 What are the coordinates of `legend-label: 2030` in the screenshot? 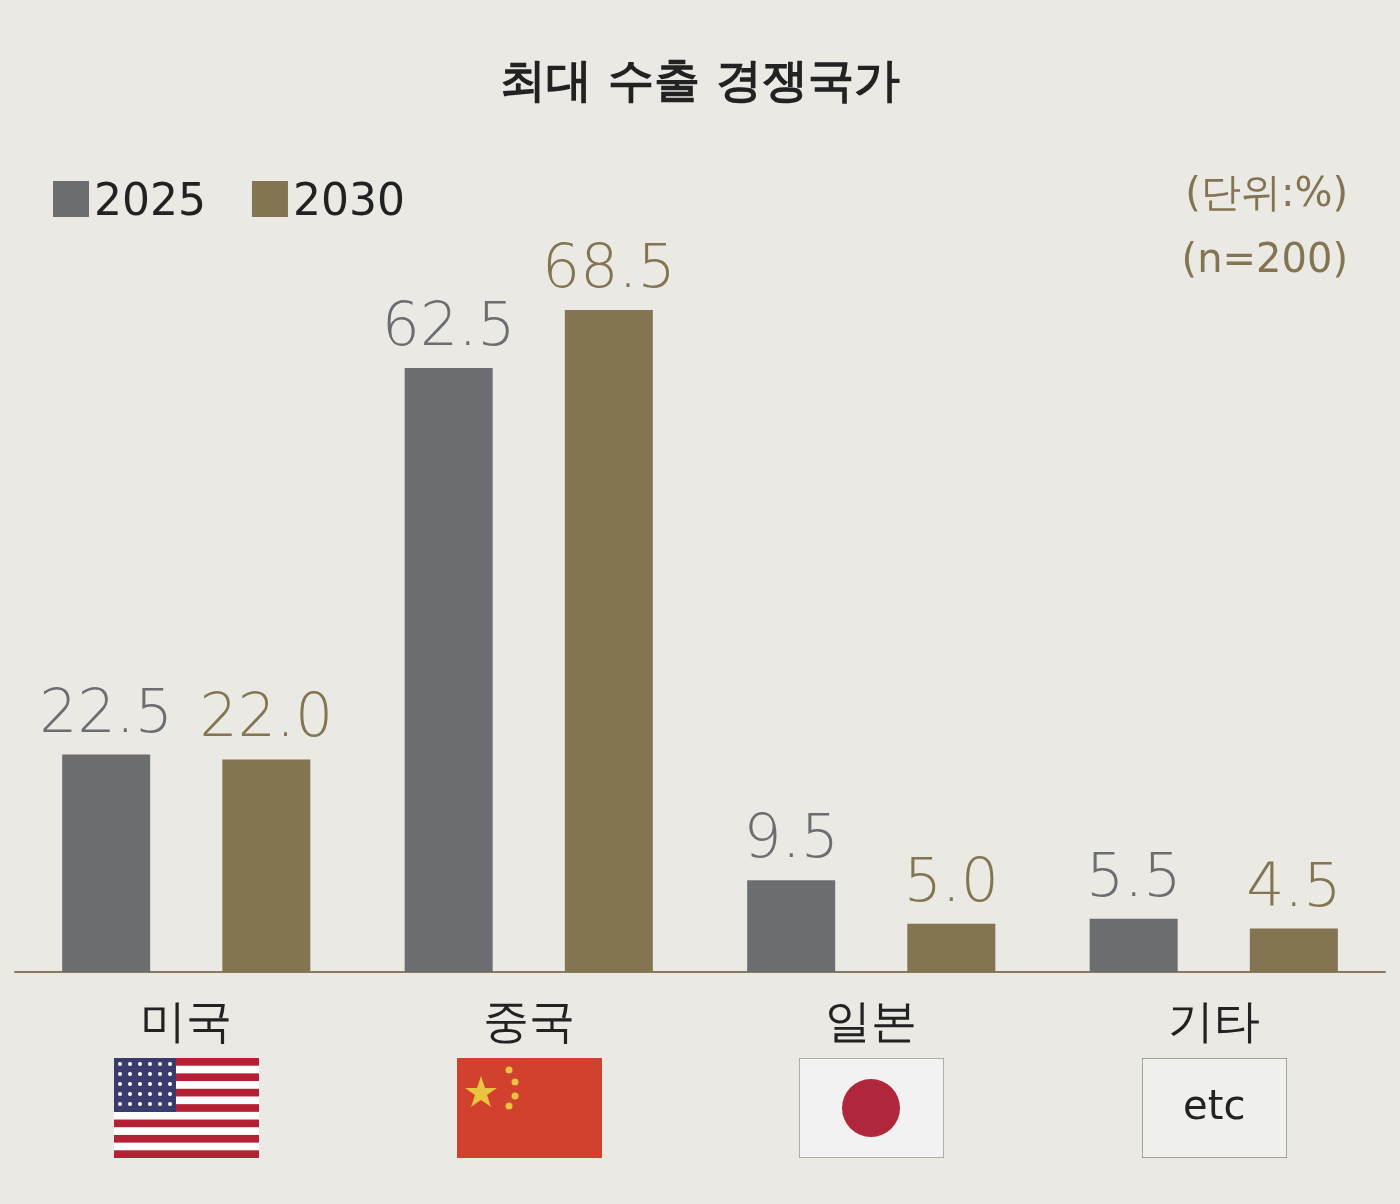 It's located at (348, 199).